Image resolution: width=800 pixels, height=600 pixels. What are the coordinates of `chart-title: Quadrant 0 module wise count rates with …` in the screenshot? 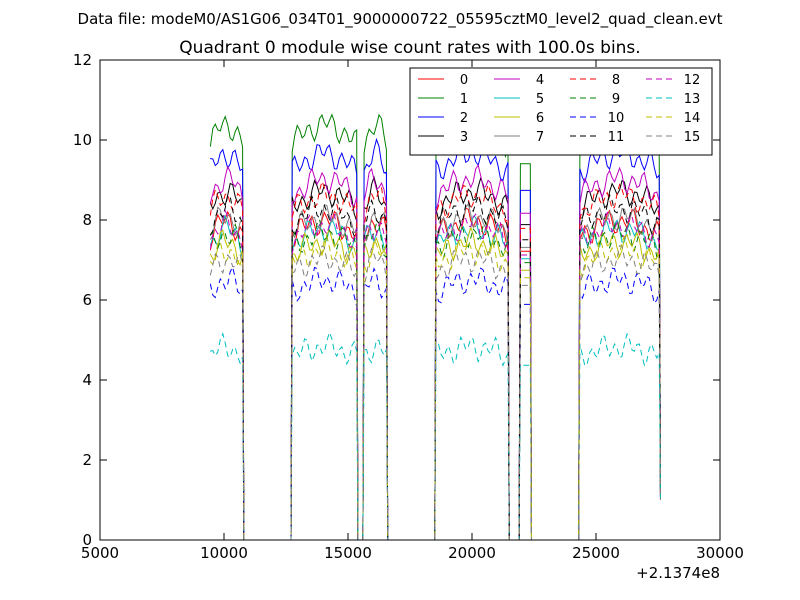 It's located at (409, 48).